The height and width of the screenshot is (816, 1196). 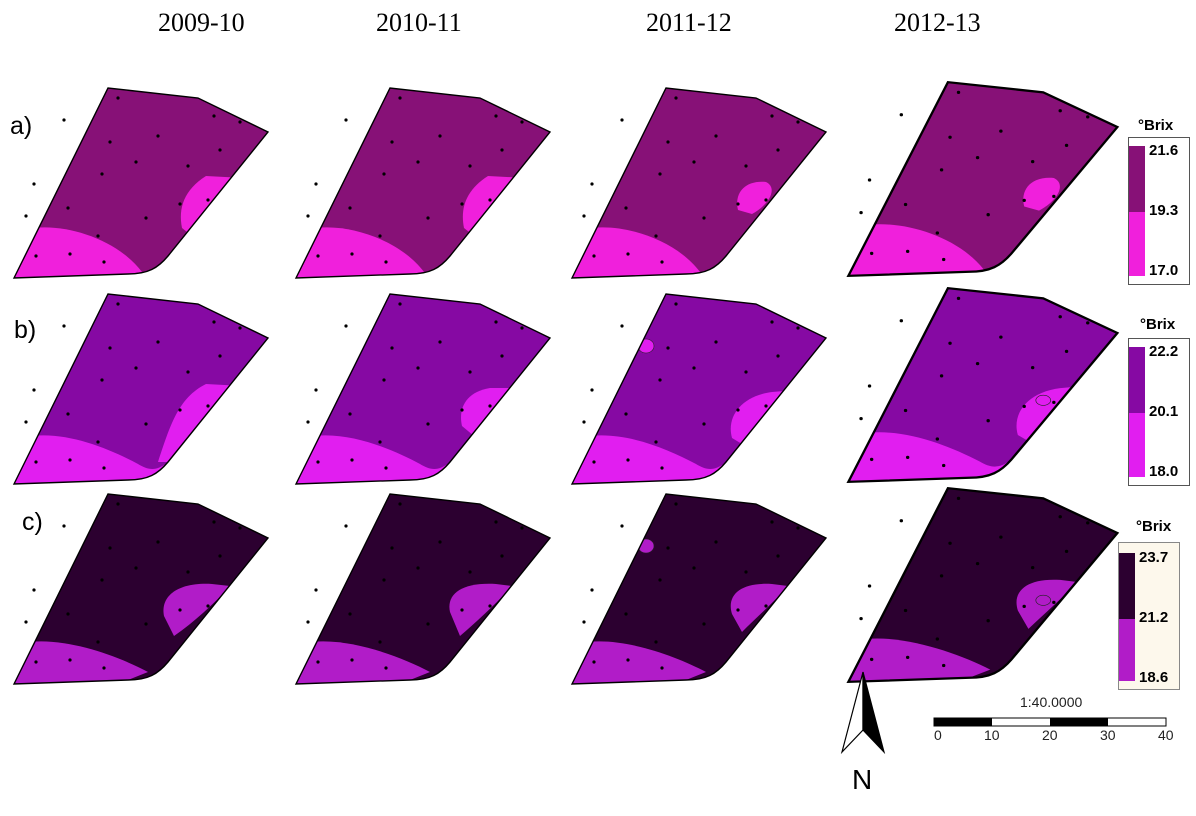 What do you see at coordinates (1154, 557) in the screenshot?
I see `legend-max: 23.7` at bounding box center [1154, 557].